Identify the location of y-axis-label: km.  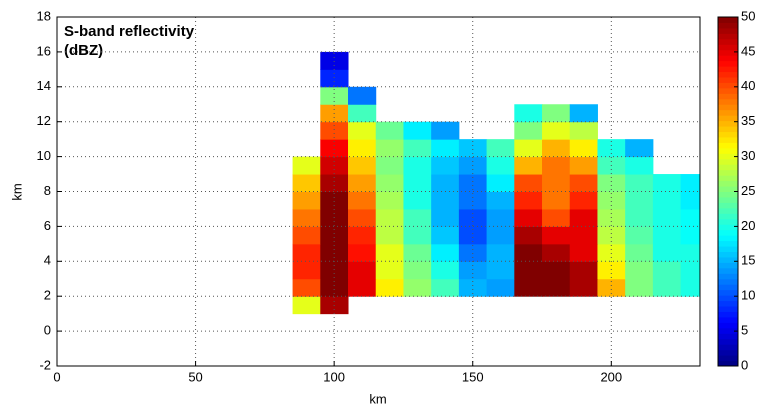
(16, 191).